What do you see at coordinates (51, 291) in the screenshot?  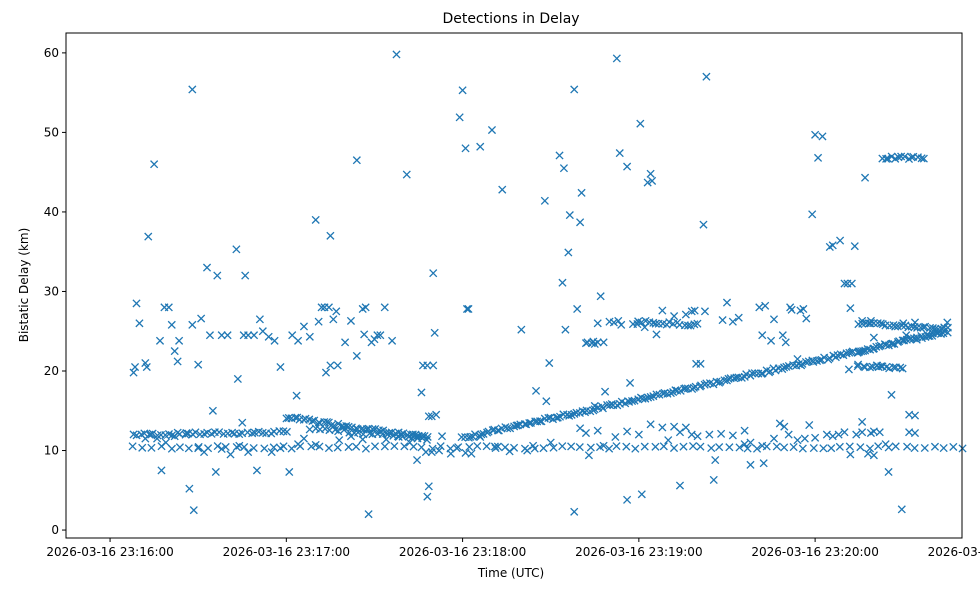 I see `y-tick-label: 30` at bounding box center [51, 291].